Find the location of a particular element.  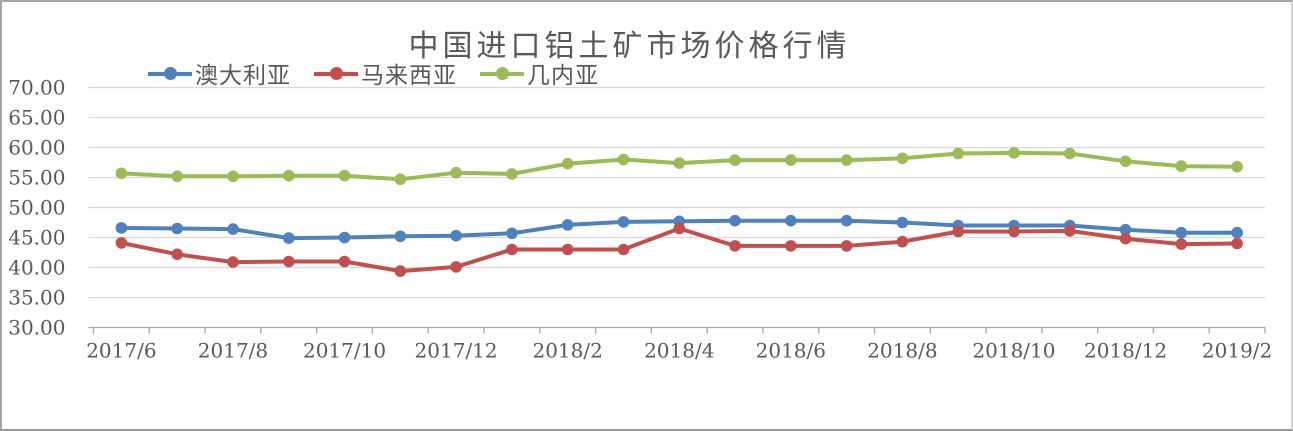

x-tick-label: 2017/8 is located at coordinates (233, 351).